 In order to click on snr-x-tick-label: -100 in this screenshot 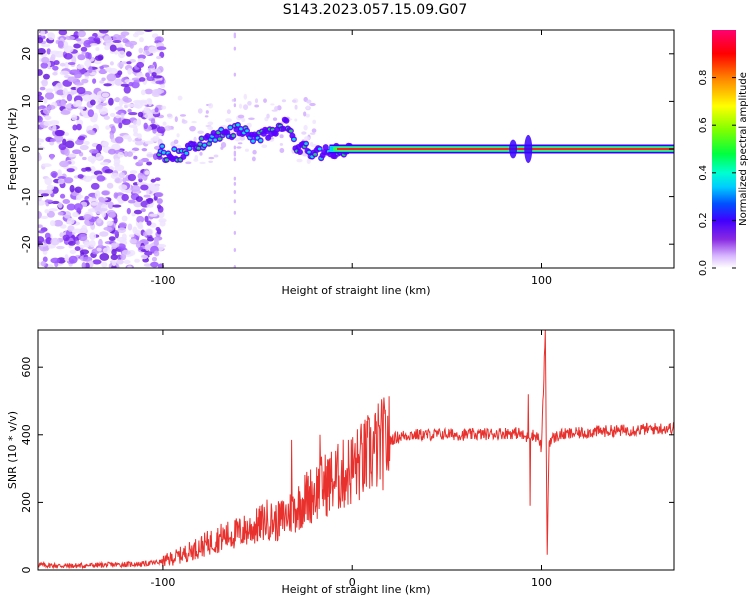, I will do `click(162, 582)`.